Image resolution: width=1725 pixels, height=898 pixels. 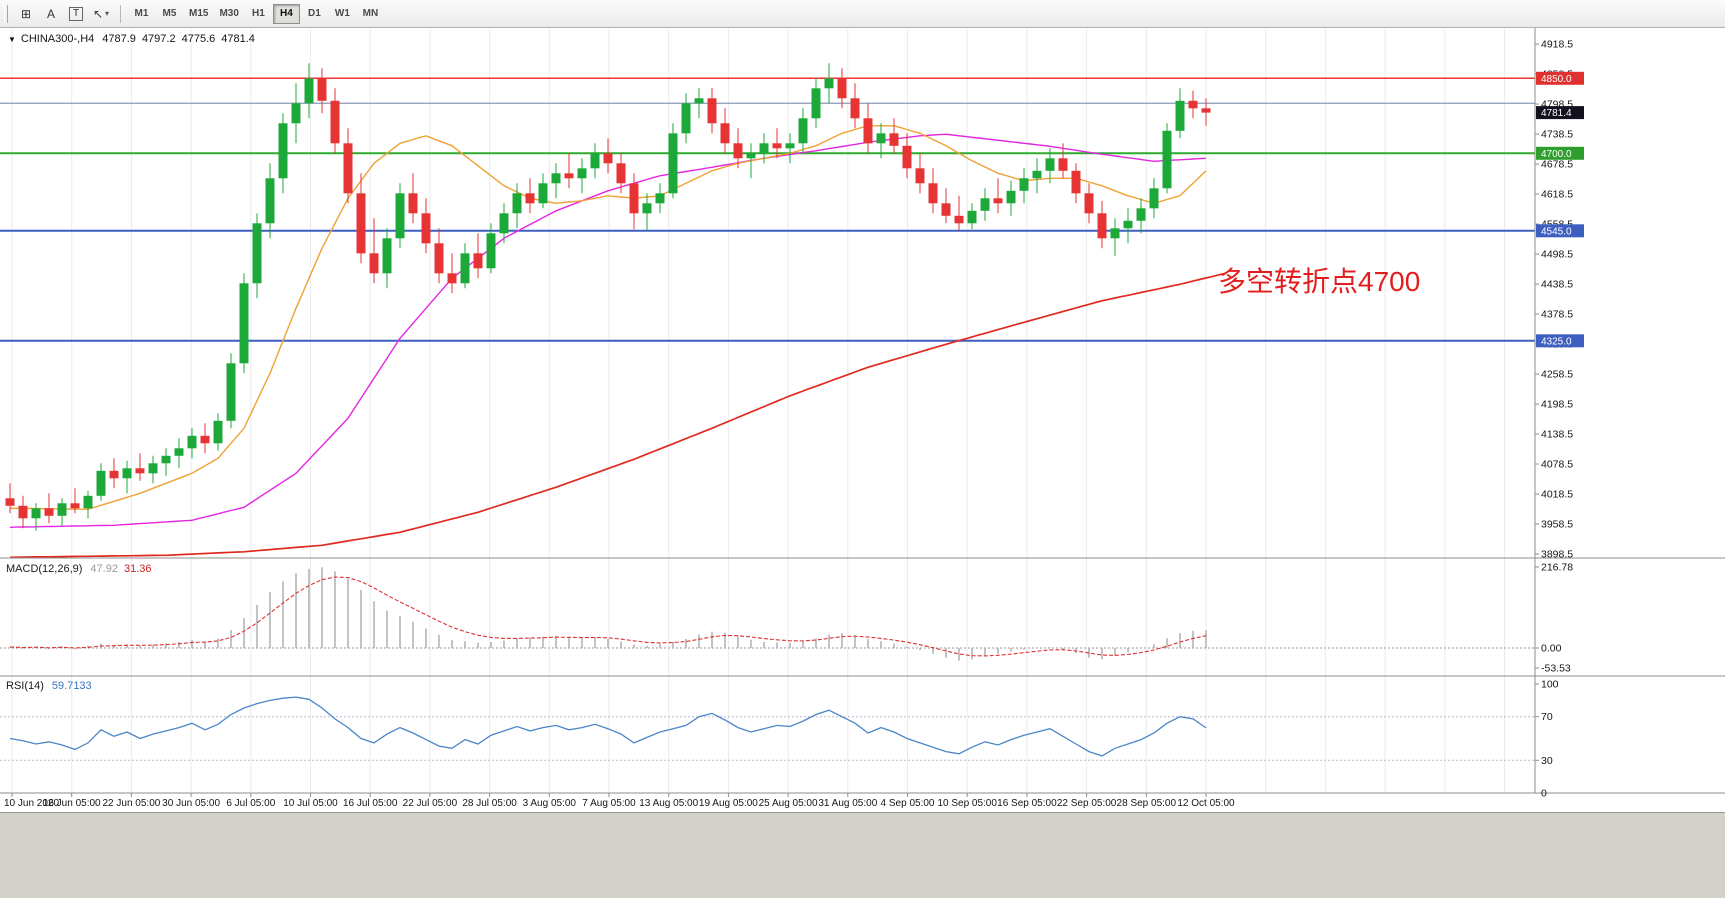 What do you see at coordinates (101, 14) in the screenshot?
I see `cursor-tool-button: ↖ ▾` at bounding box center [101, 14].